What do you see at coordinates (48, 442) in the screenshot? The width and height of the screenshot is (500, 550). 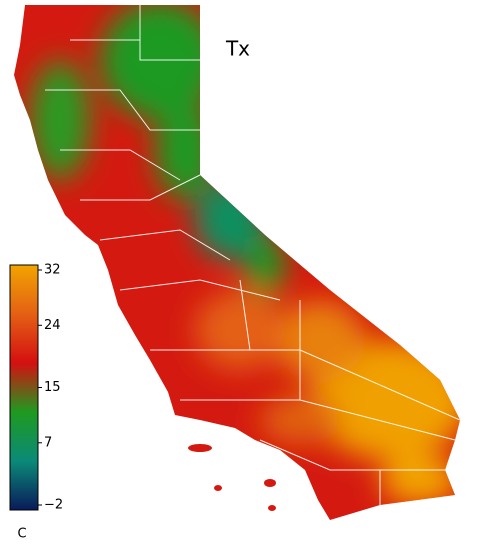 I see `colorbar-tick-label: 7` at bounding box center [48, 442].